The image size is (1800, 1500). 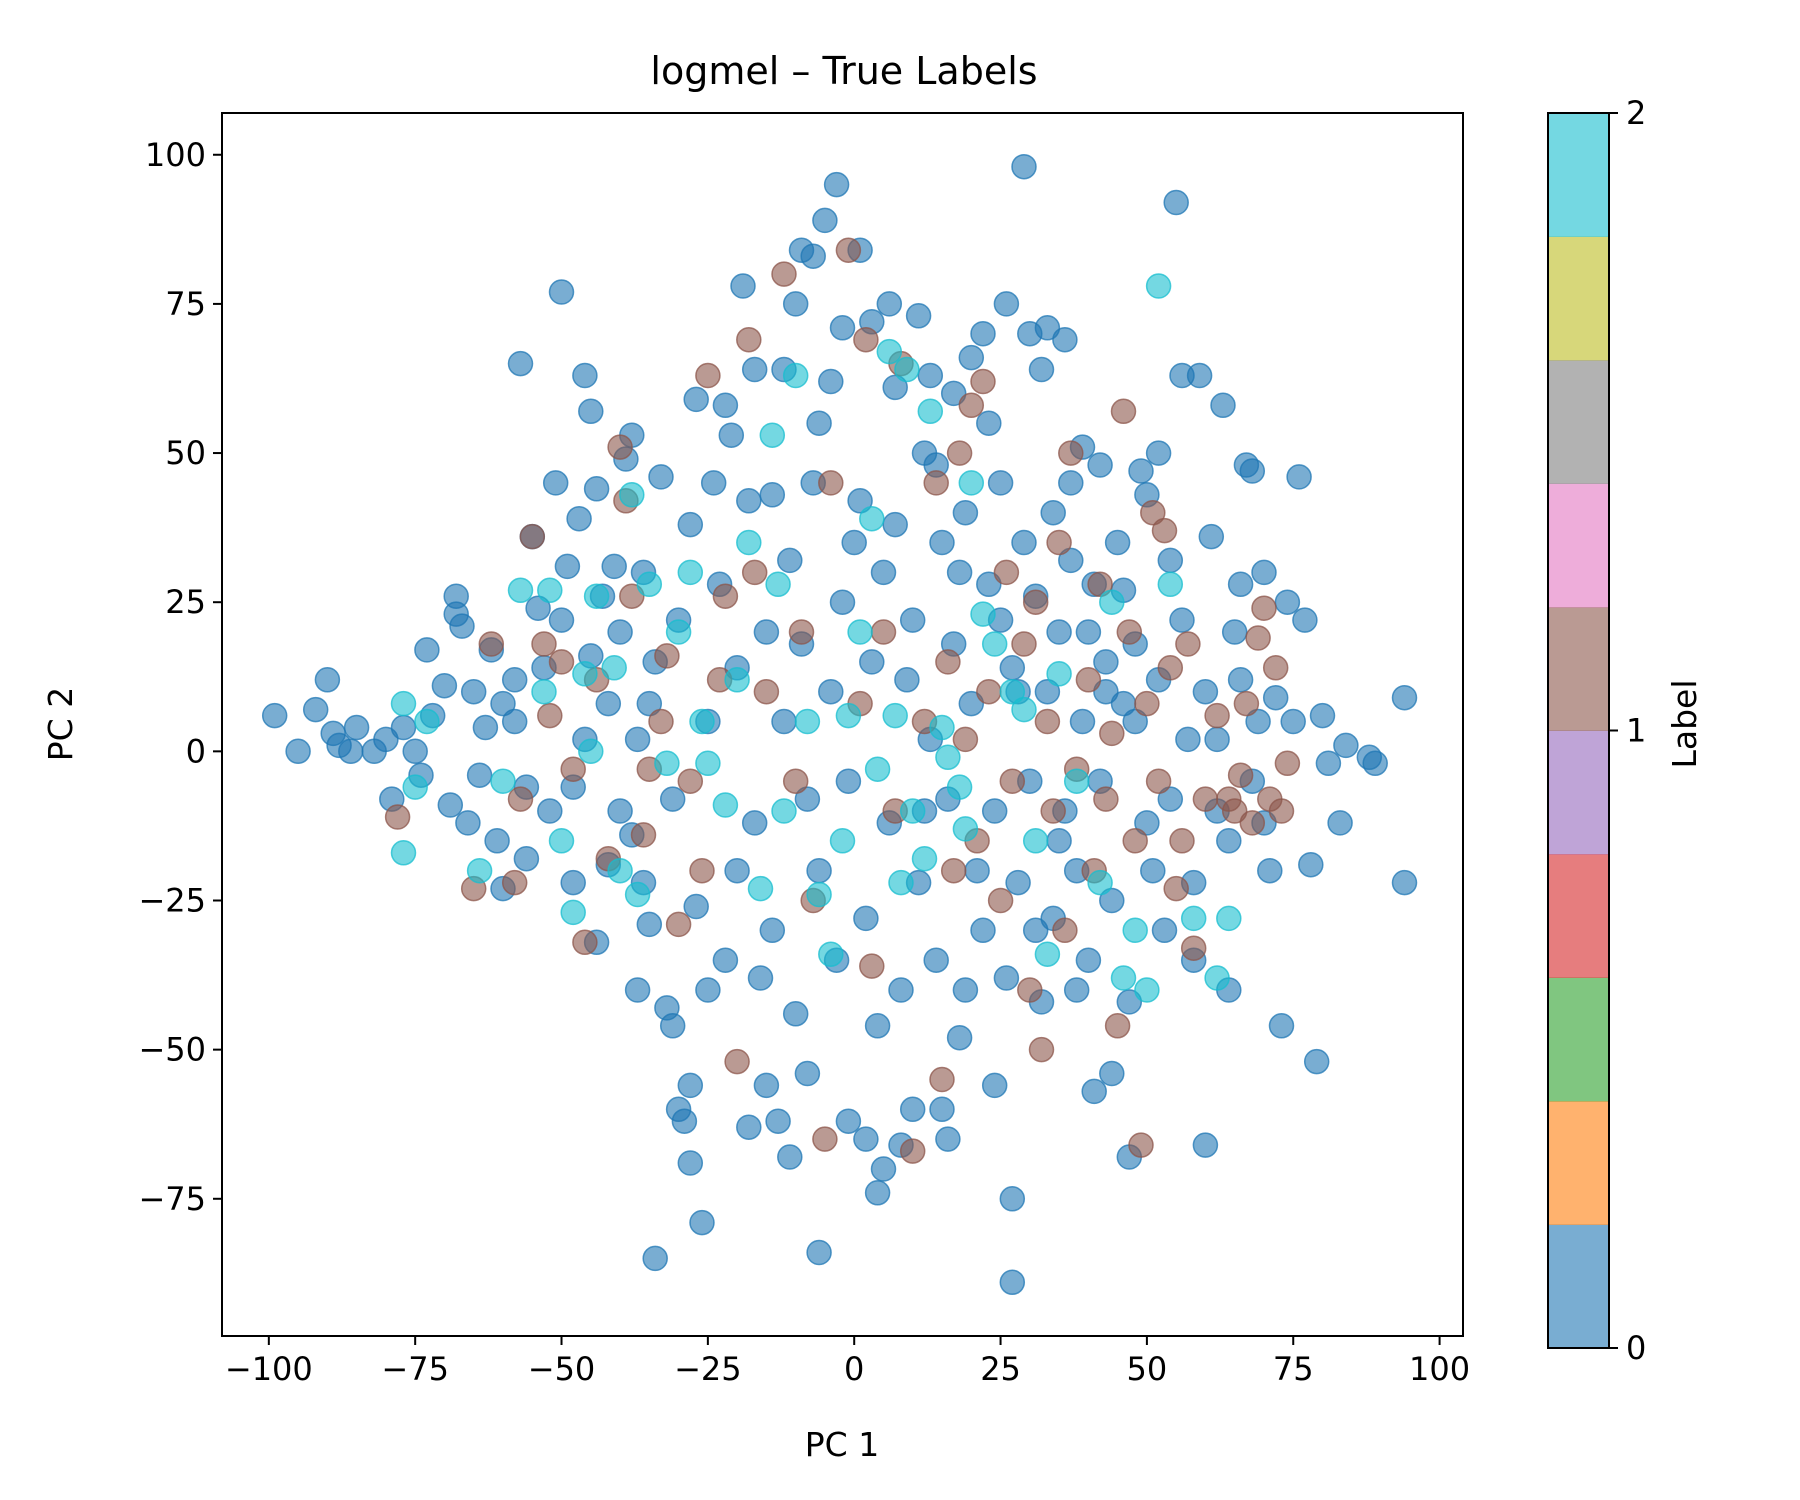 I want to click on x-tick-label: 25, so click(x=1000, y=1369).